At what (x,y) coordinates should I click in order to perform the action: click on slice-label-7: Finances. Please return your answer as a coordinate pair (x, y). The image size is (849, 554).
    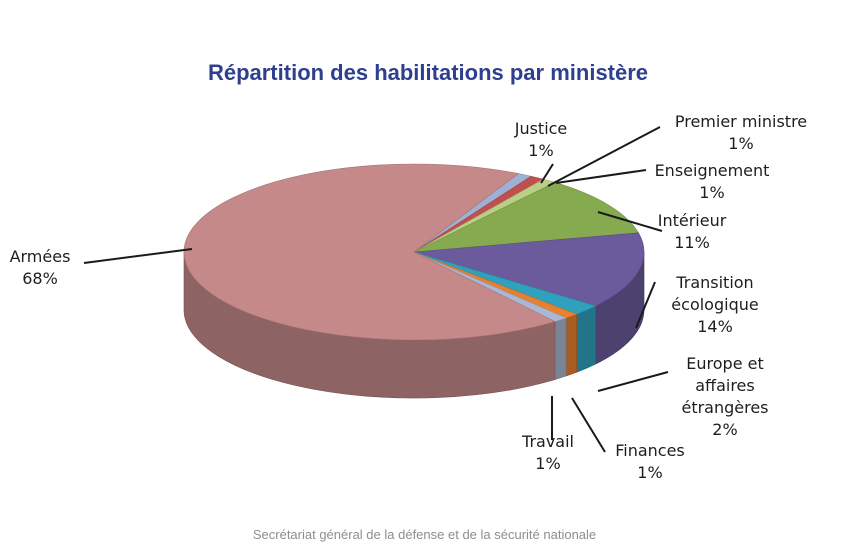
    Looking at the image, I should click on (650, 450).